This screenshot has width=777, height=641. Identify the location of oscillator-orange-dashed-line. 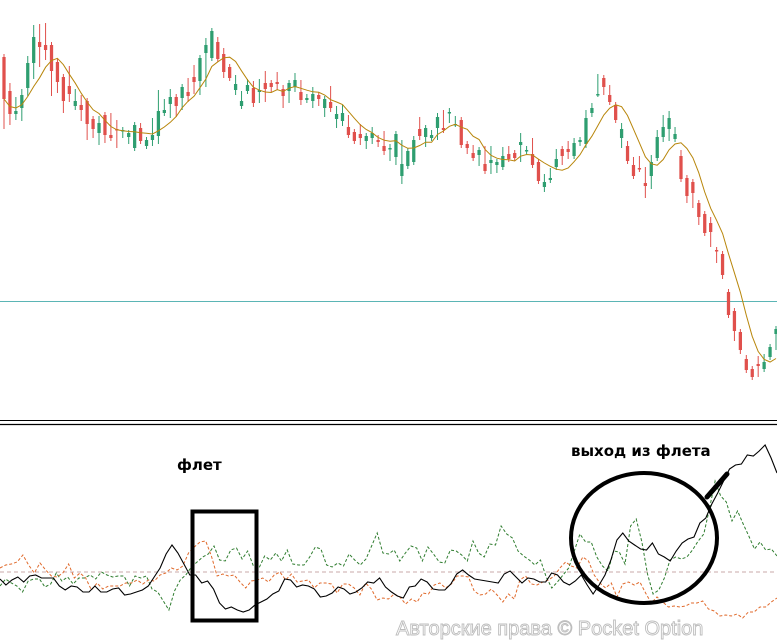
(388, 579).